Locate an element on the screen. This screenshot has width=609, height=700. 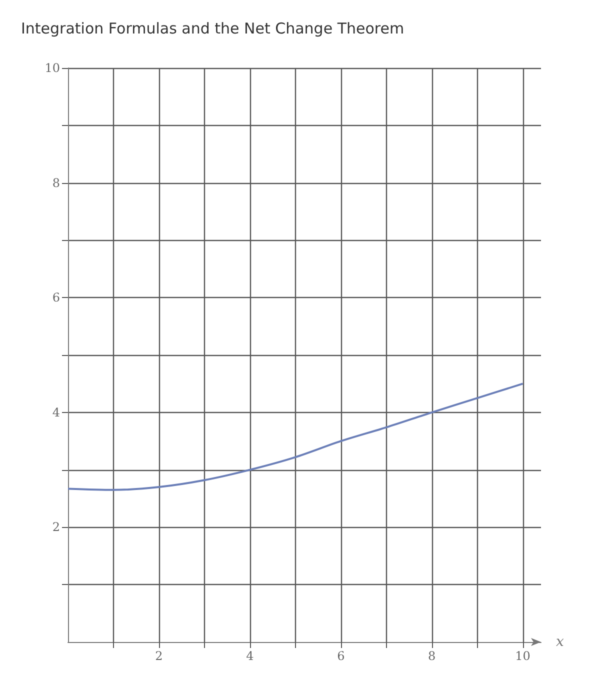
y-tick-label: 2 is located at coordinates (56, 527).